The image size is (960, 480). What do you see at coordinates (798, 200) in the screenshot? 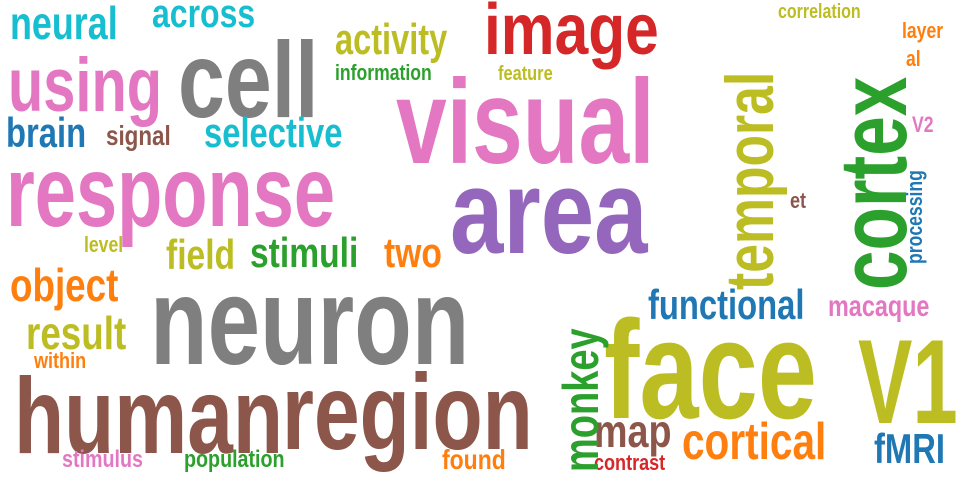
I see `word-et: et` at bounding box center [798, 200].